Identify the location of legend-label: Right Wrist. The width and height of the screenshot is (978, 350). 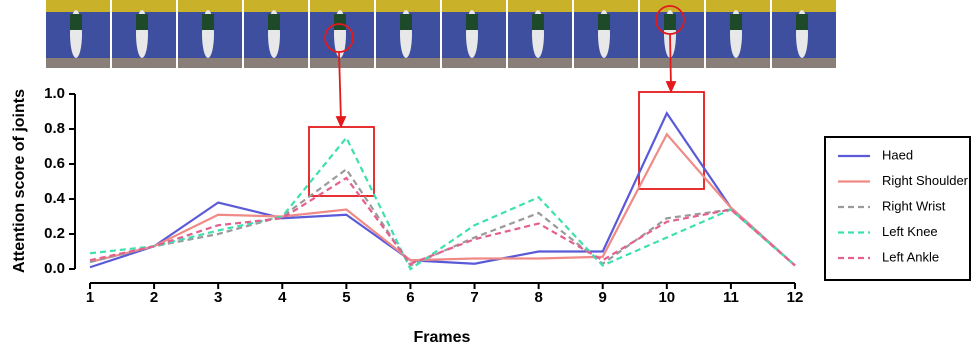
(914, 205).